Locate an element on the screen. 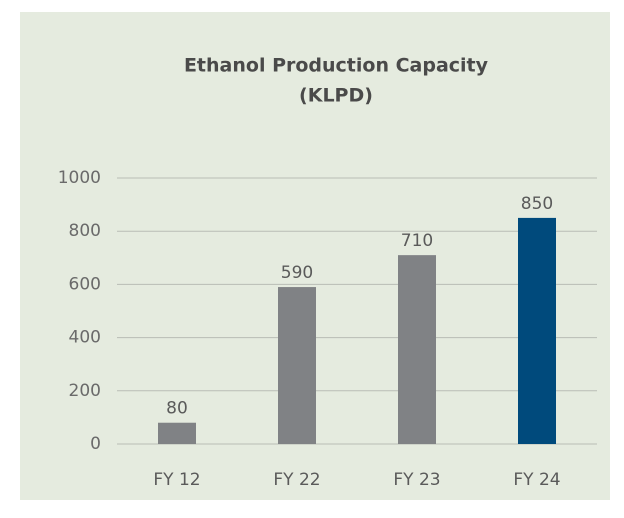  chart-subtitle: (KLPD) is located at coordinates (336, 96).